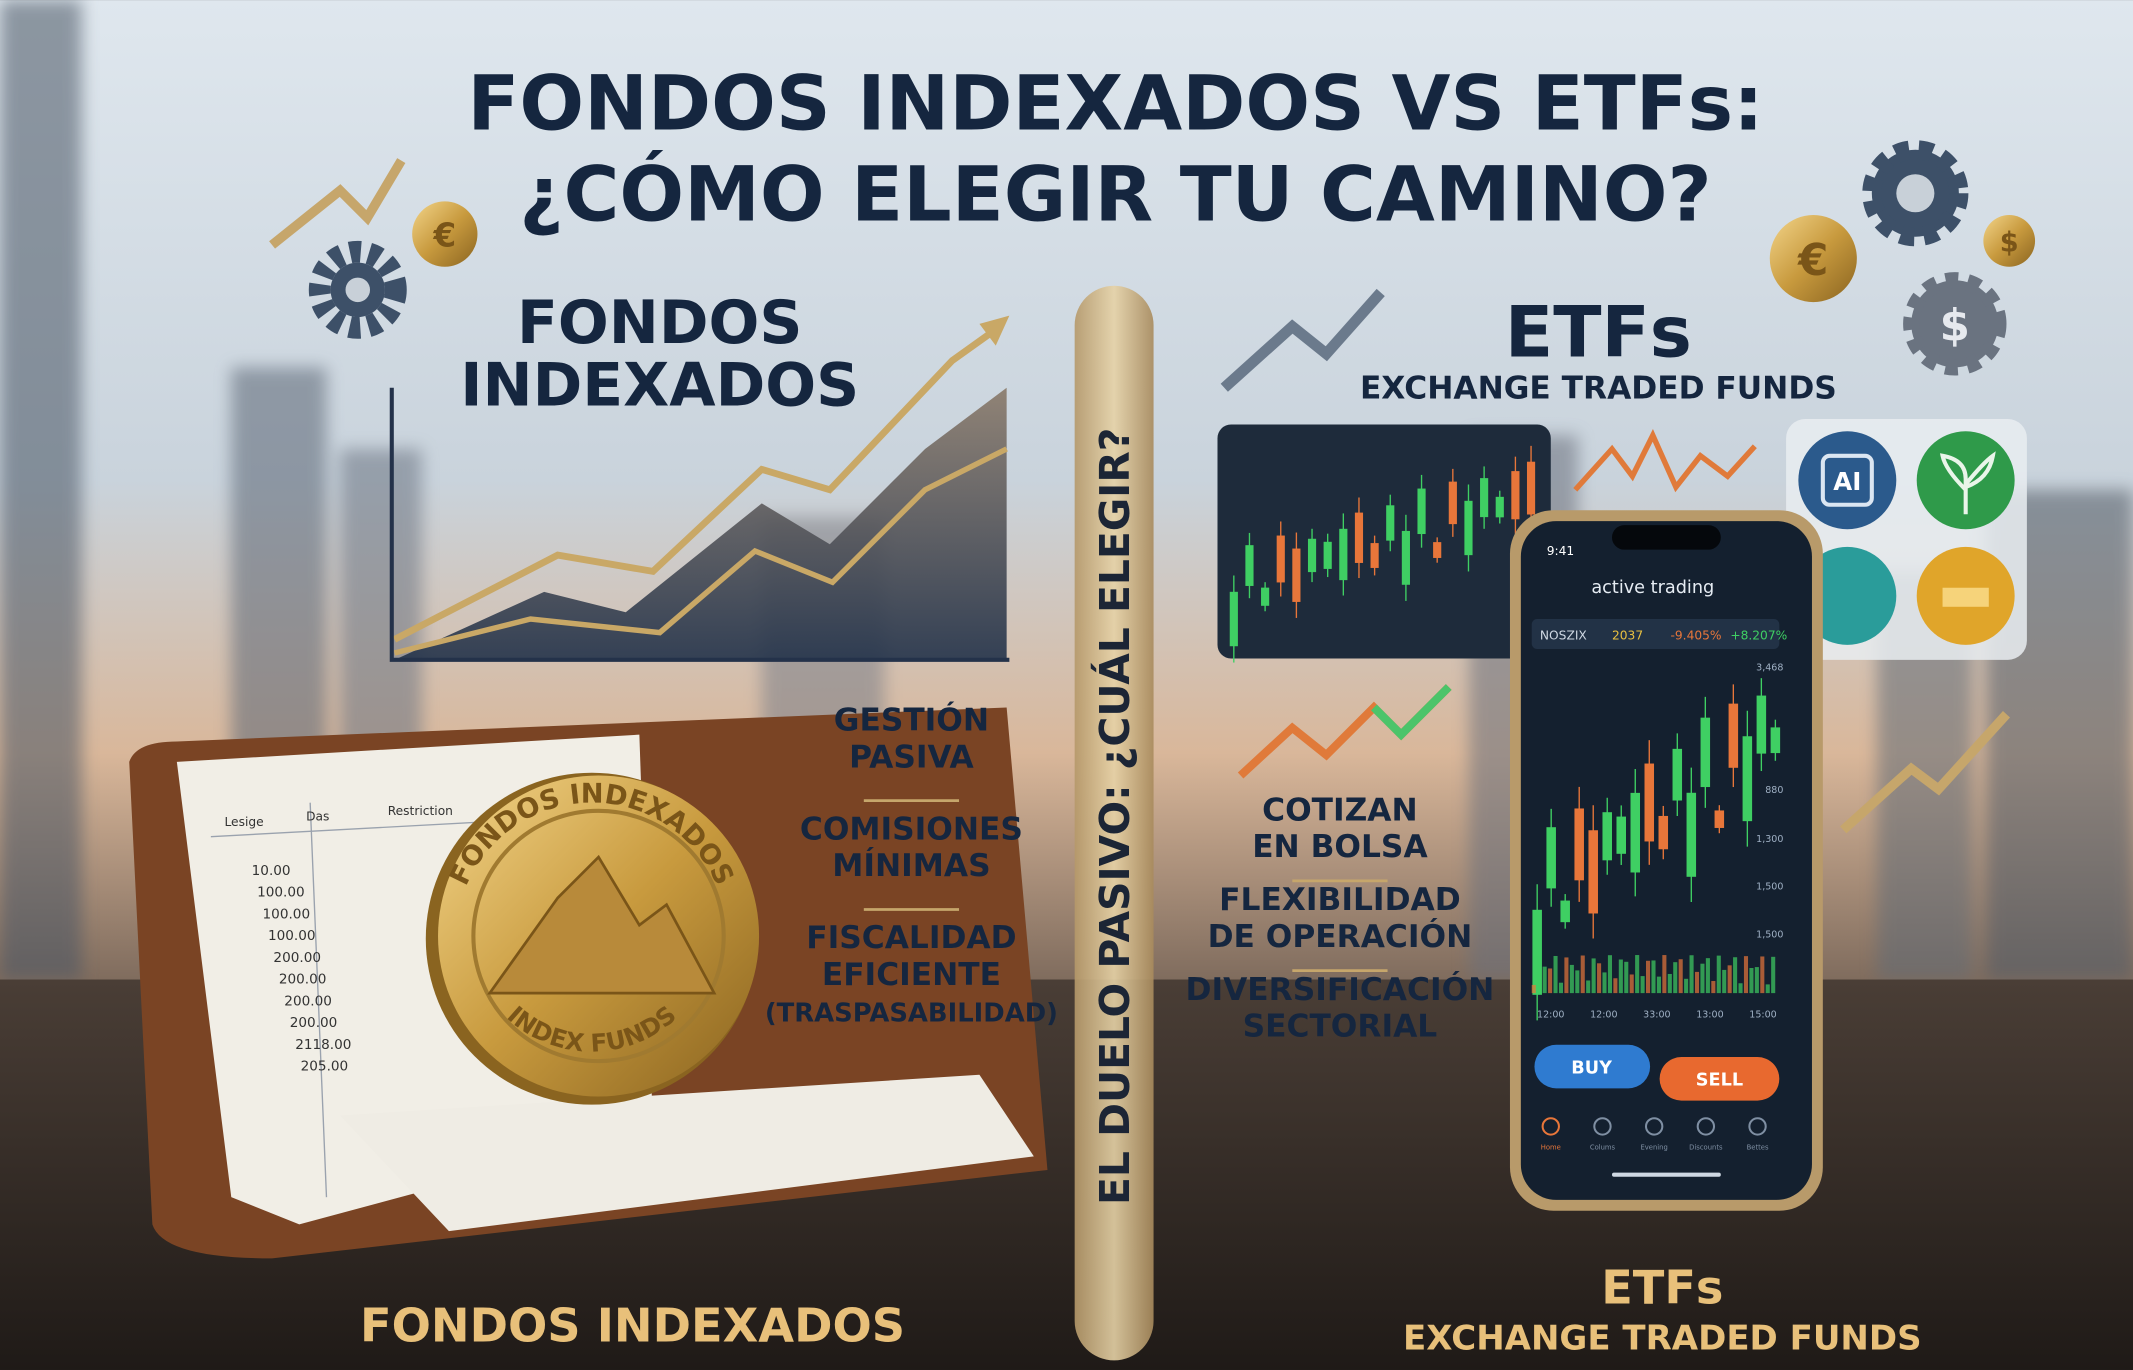  Describe the element at coordinates (1598, 389) in the screenshot. I see `right-subheading: EXCHANGE TRADED FUNDS` at that location.